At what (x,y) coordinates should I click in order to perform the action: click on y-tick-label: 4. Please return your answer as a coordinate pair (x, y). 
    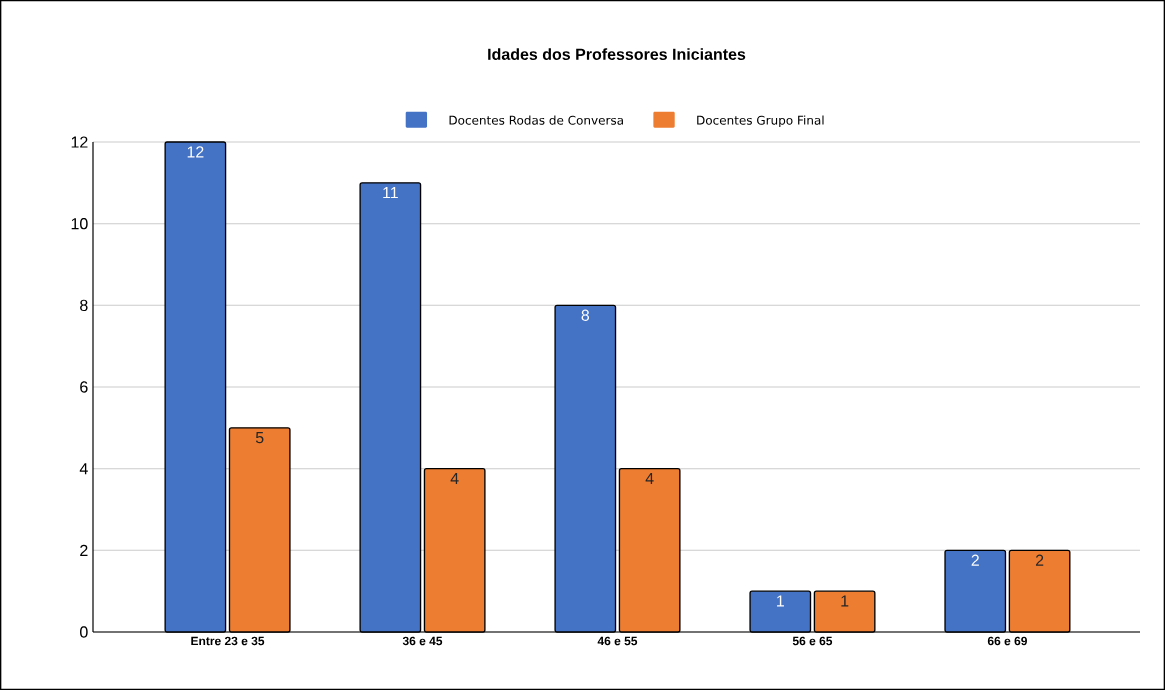
    Looking at the image, I should click on (83, 469).